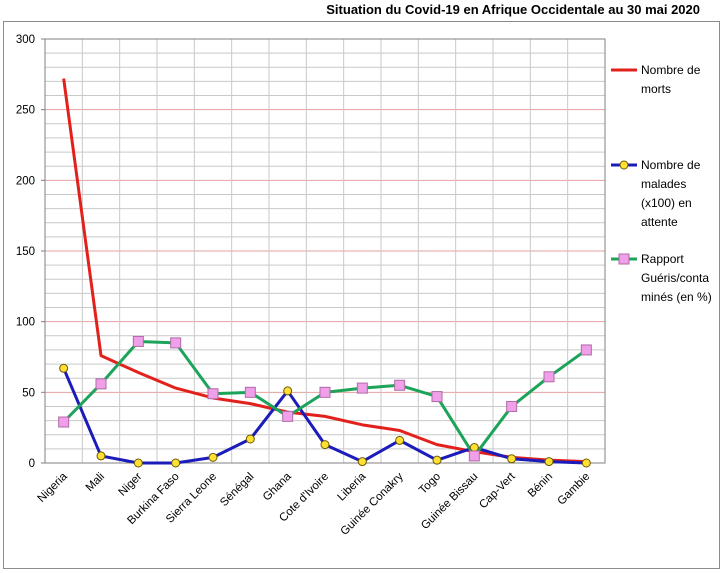 This screenshot has height=573, width=725. What do you see at coordinates (659, 222) in the screenshot?
I see `legend-label-2: attente` at bounding box center [659, 222].